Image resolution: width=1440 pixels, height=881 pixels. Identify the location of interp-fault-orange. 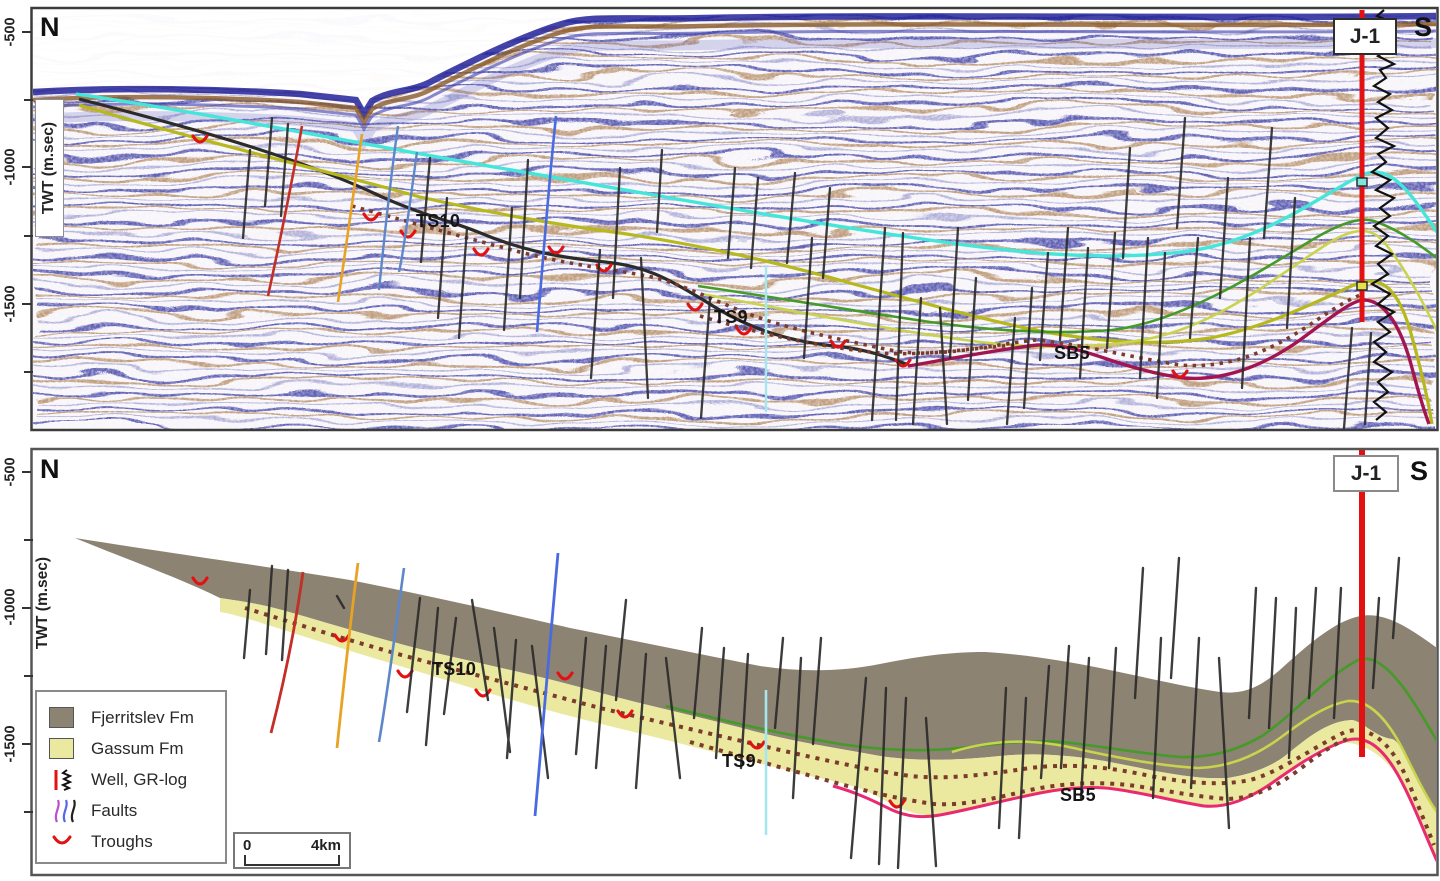
(347, 655).